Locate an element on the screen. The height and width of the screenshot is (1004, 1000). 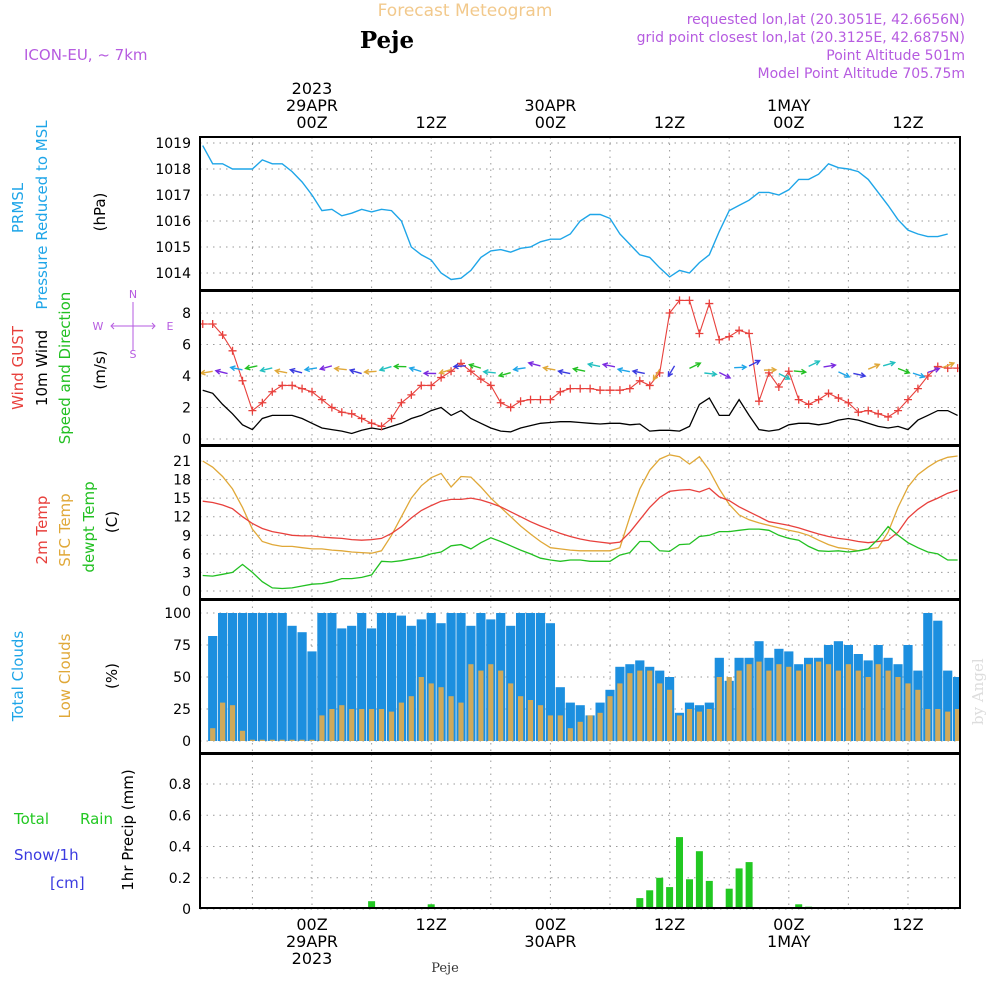
compass-e: E is located at coordinates (170, 326).